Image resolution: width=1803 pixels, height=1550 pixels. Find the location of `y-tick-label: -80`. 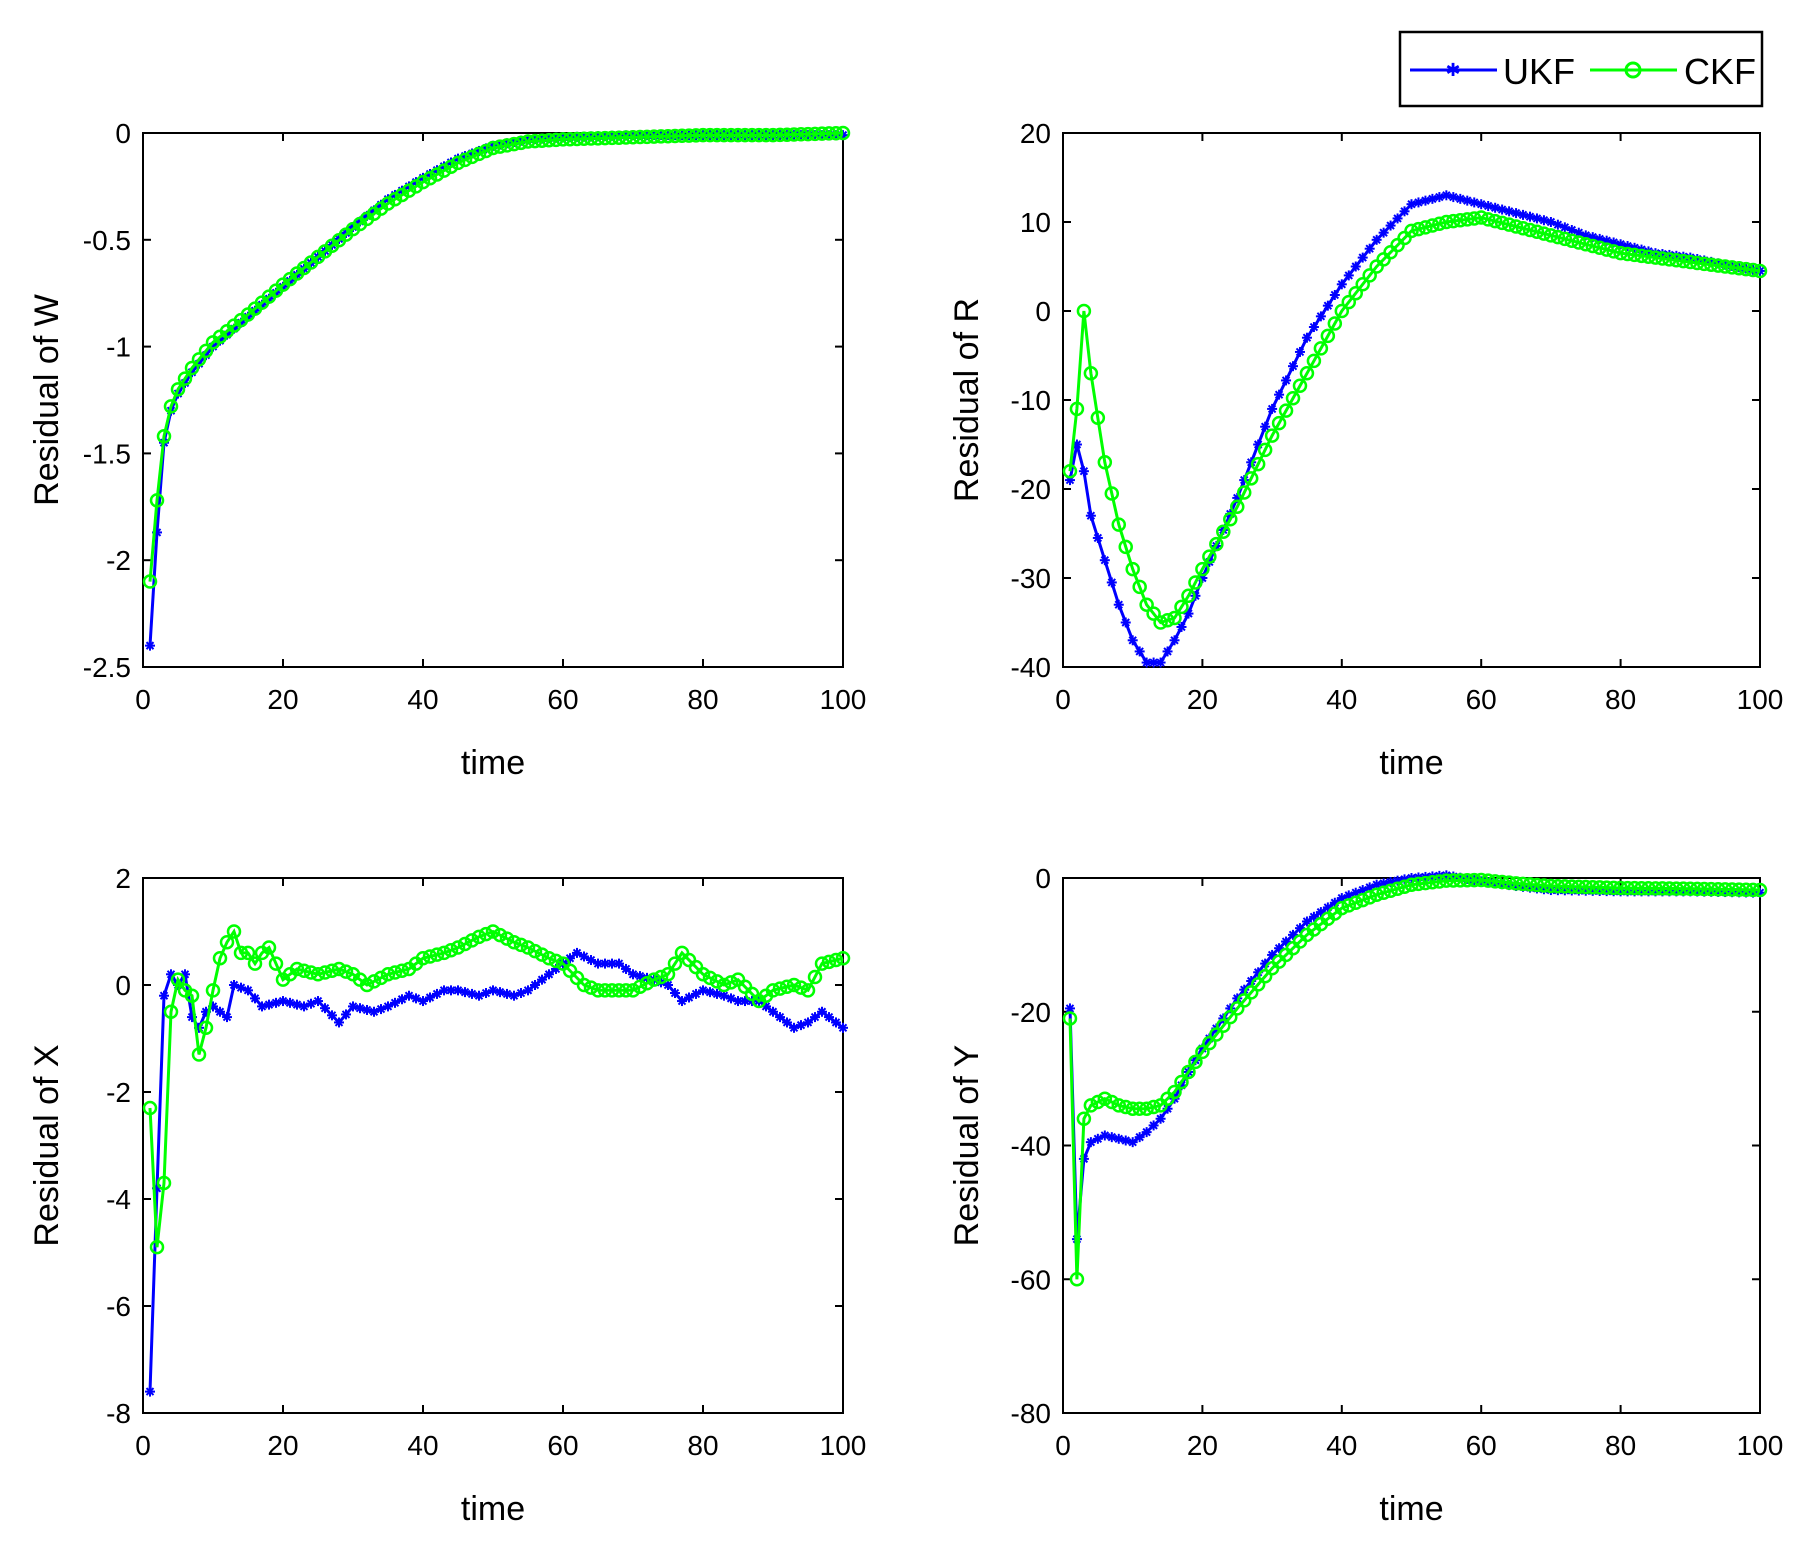

y-tick-label: -80 is located at coordinates (1031, 1413).